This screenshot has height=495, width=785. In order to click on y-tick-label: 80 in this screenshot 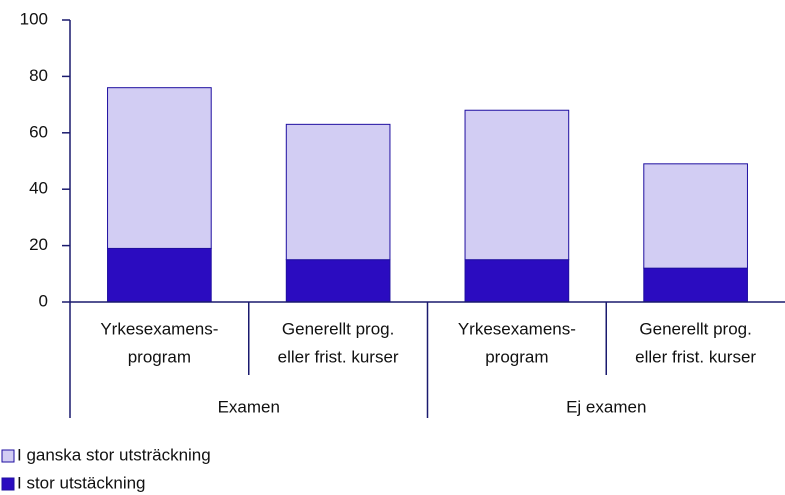, I will do `click(38, 75)`.